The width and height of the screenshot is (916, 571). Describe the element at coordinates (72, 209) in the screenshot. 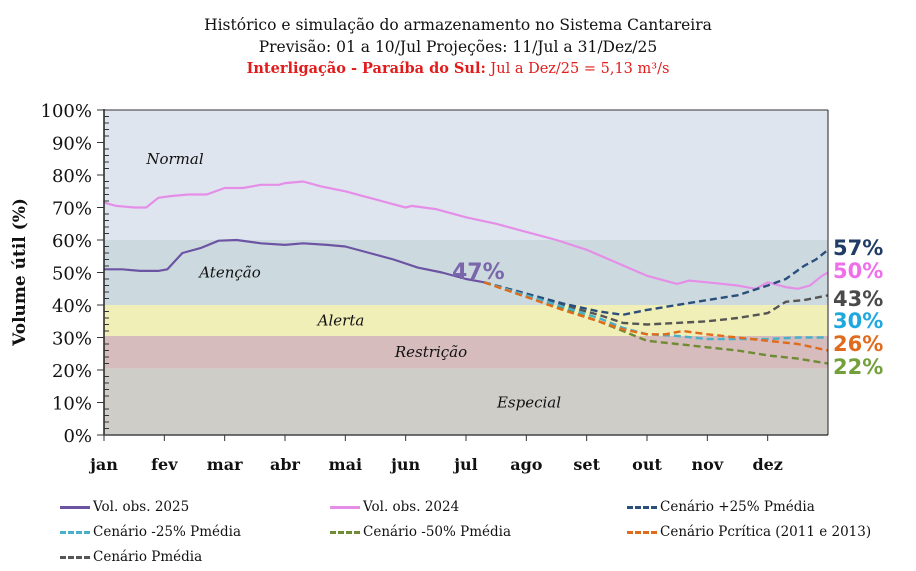

I see `y-tick-label: 70%` at that location.